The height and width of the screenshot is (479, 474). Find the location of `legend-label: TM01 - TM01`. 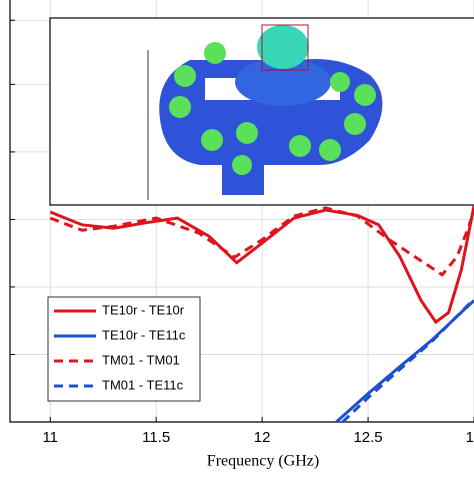

legend-label: TM01 - TM01 is located at coordinates (141, 359).